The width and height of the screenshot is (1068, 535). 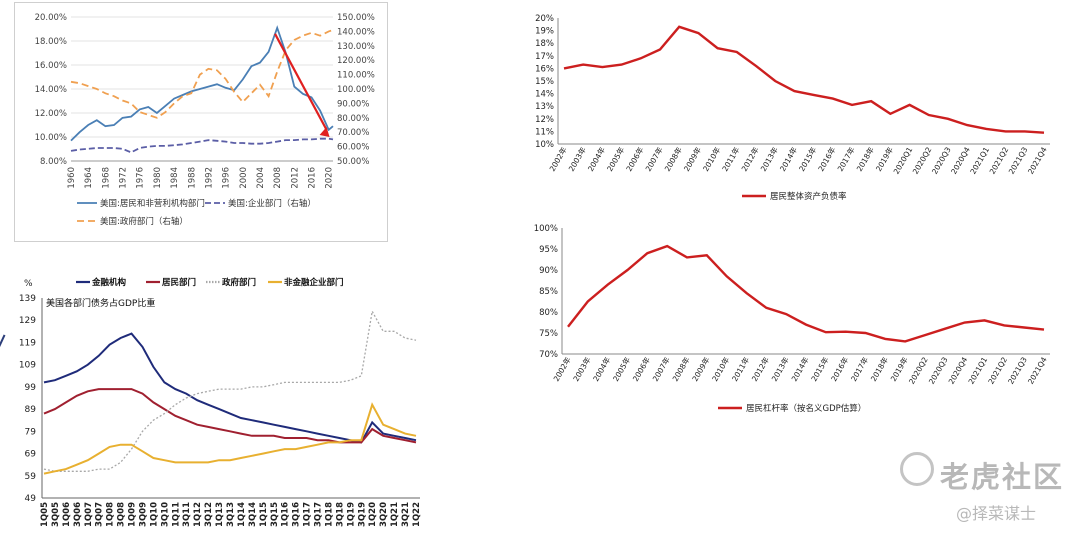 I want to click on x-tick-label: 2006年, so click(x=641, y=369).